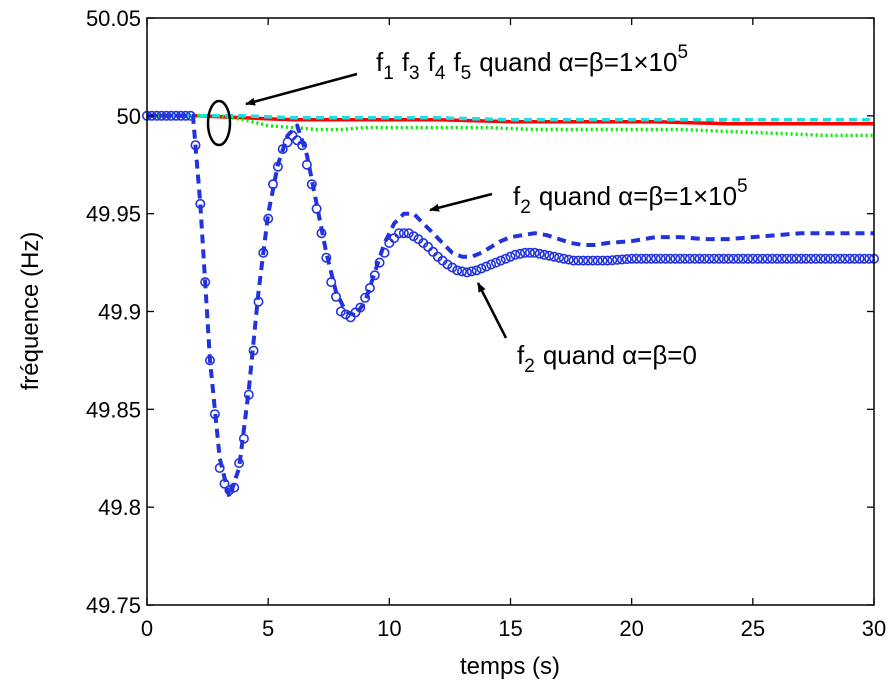  I want to click on x-tick-label: 15, so click(510, 628).